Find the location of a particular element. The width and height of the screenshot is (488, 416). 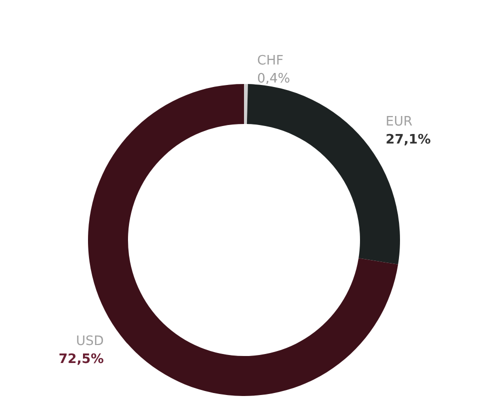

data-label: 0,4% is located at coordinates (273, 79).